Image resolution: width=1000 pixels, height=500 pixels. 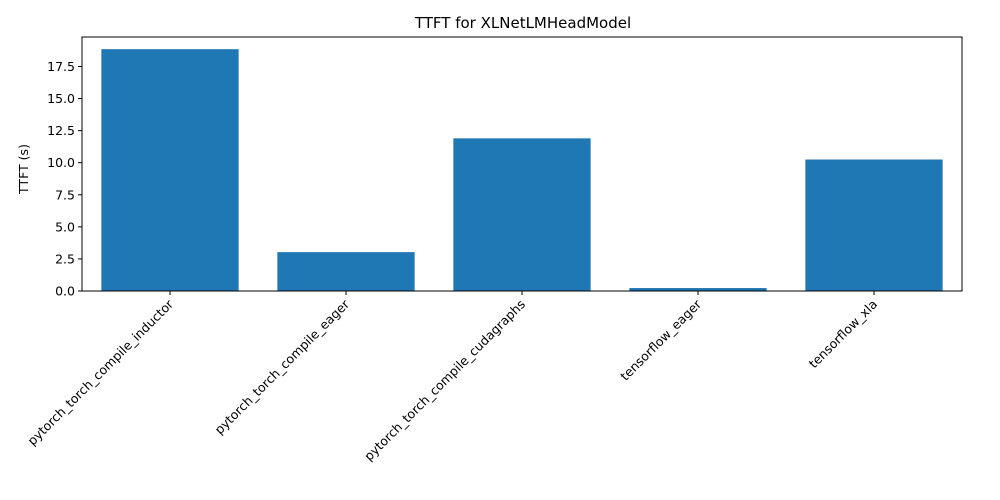 I want to click on y-axis-label: TTFT (s), so click(x=23, y=169).